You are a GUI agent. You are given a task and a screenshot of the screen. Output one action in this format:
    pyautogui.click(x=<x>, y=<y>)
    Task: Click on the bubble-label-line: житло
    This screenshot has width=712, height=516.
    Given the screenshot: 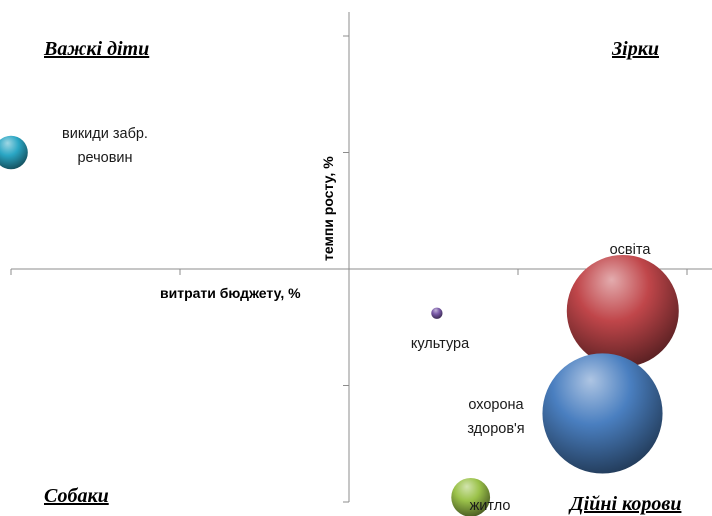 What is the action you would take?
    pyautogui.click(x=490, y=506)
    